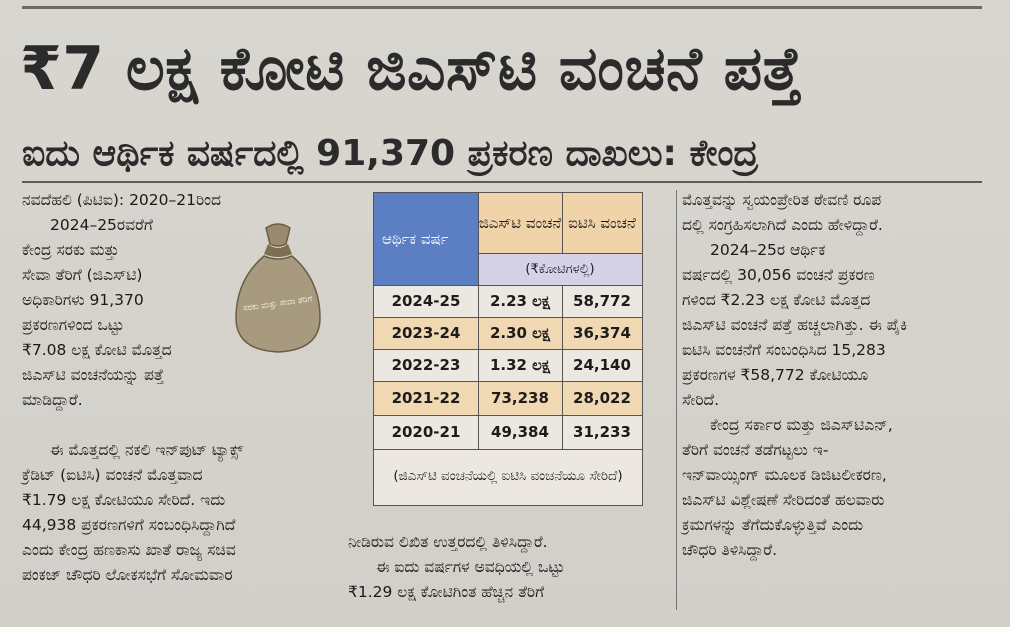  Describe the element at coordinates (602, 333) in the screenshot. I see `table-cell-itc: 36,374` at that location.